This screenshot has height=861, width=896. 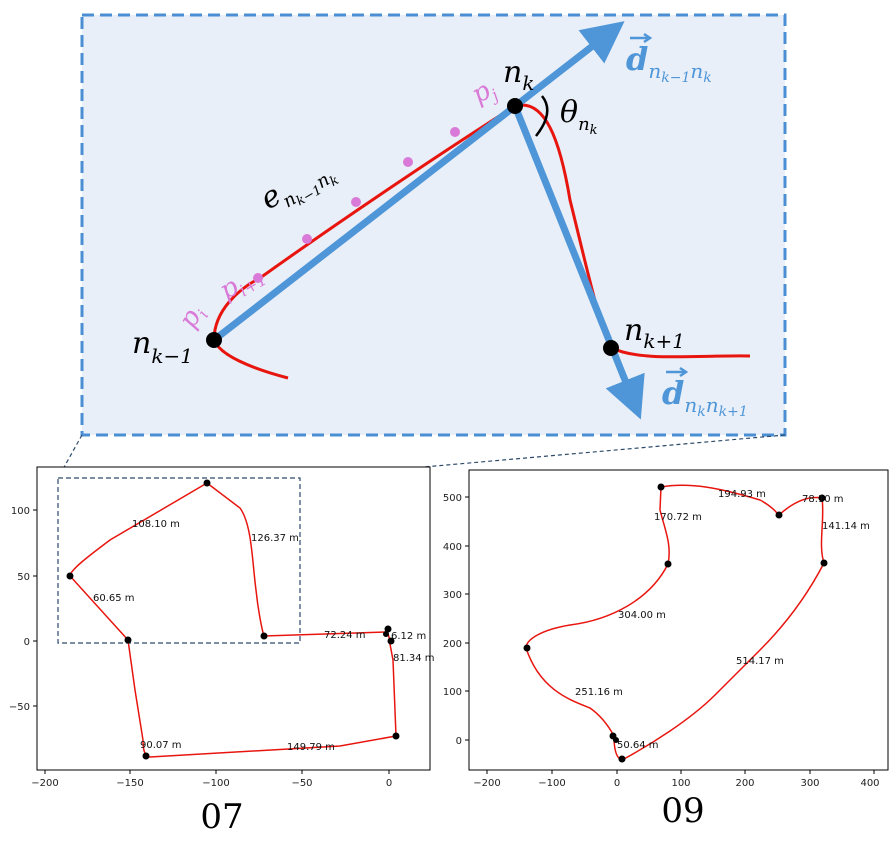 What do you see at coordinates (408, 636) in the screenshot?
I see `plot-07-edge-label: 6.12 m` at bounding box center [408, 636].